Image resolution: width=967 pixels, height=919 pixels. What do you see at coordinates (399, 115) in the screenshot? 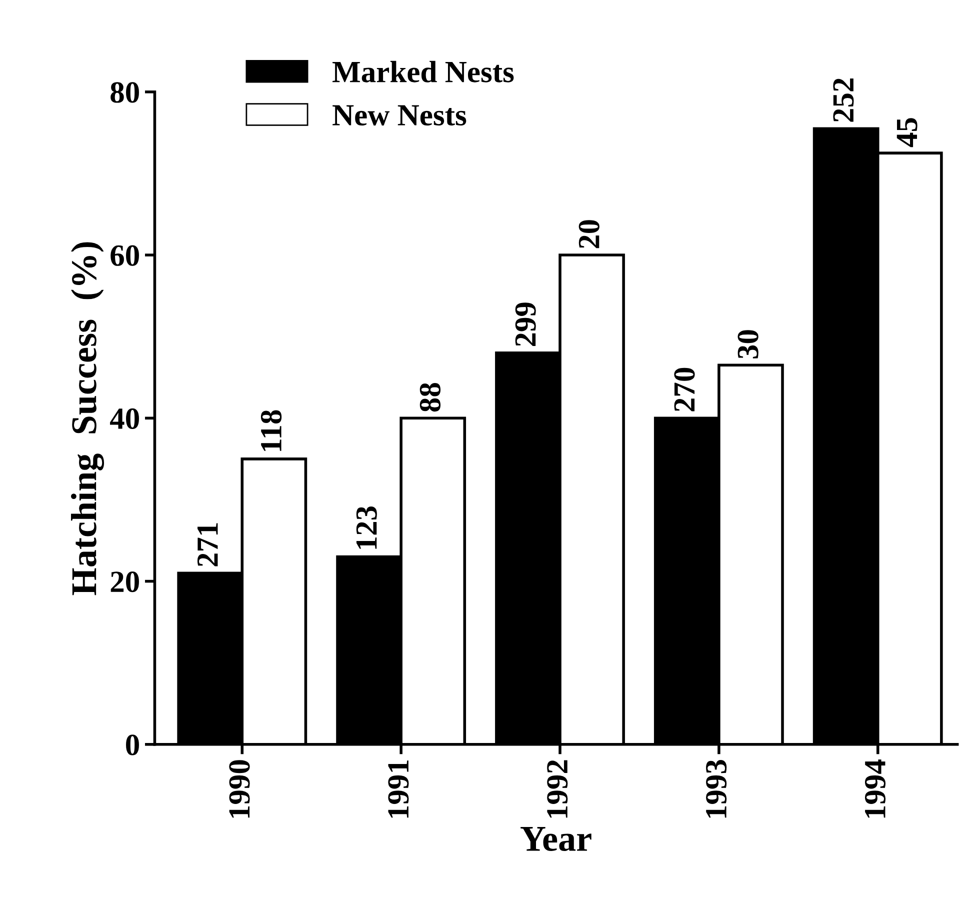
I see `legend-label: New Nests` at bounding box center [399, 115].